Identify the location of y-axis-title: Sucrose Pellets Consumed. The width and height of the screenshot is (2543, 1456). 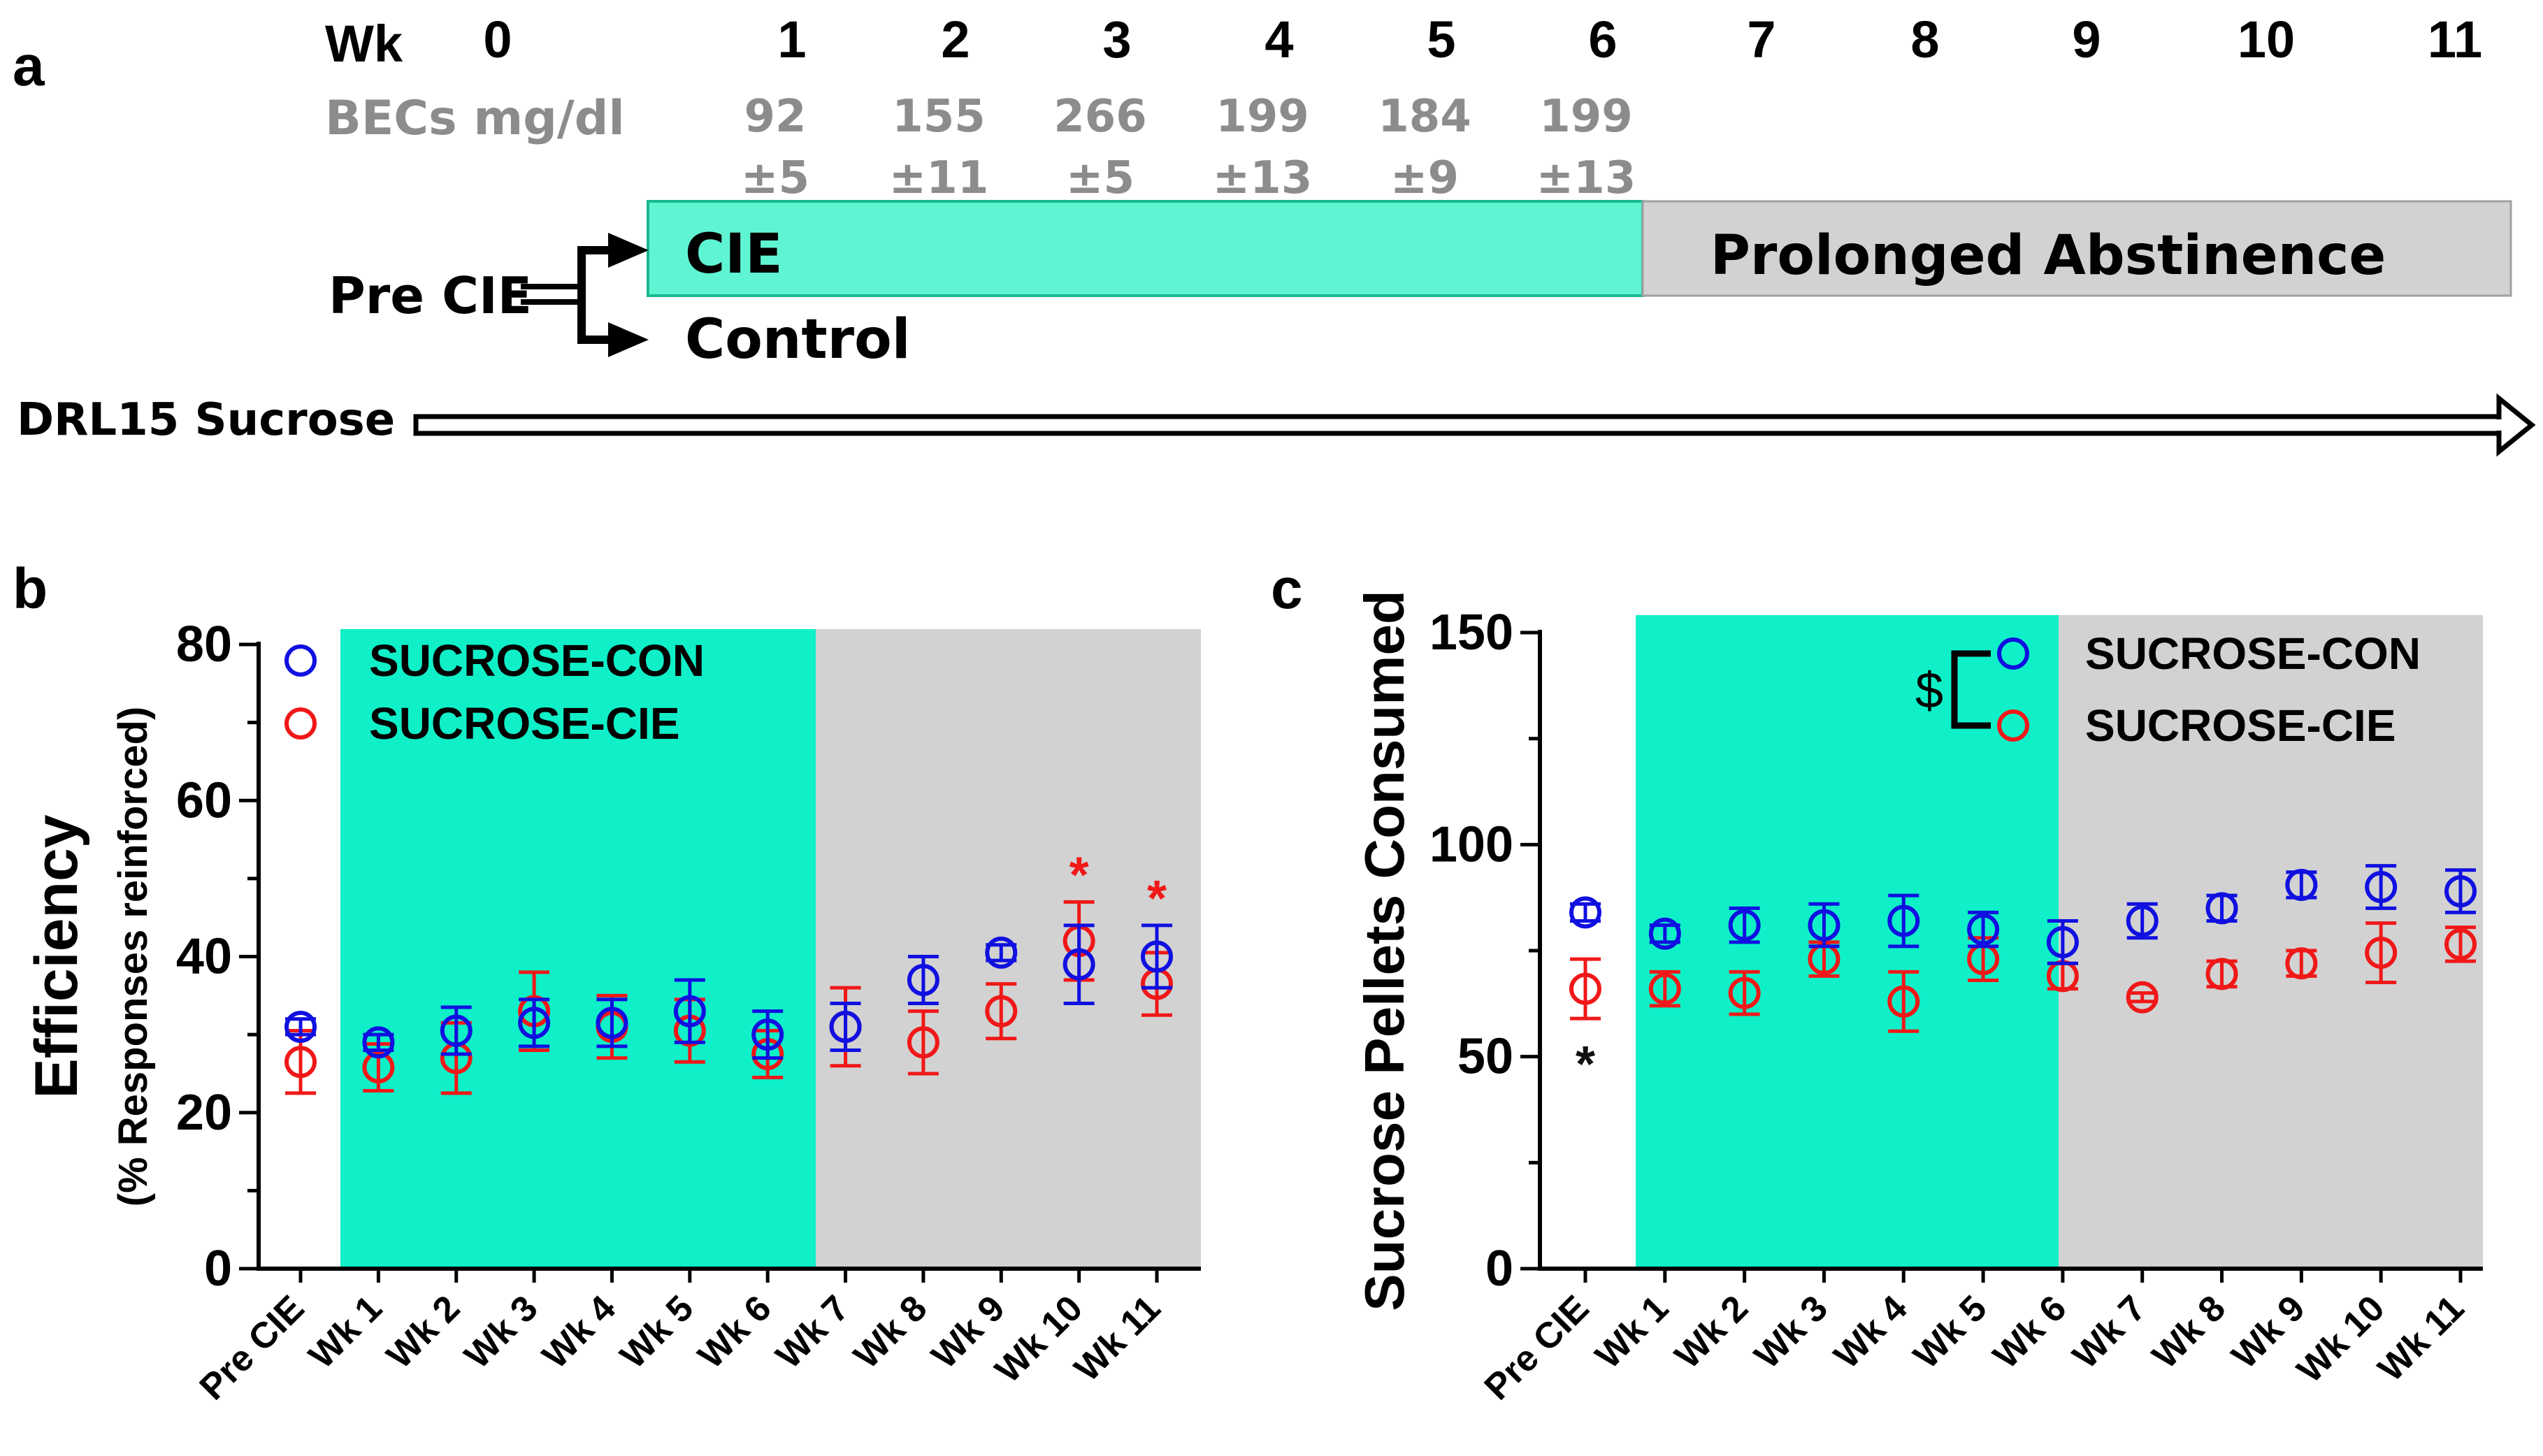
(1384, 950).